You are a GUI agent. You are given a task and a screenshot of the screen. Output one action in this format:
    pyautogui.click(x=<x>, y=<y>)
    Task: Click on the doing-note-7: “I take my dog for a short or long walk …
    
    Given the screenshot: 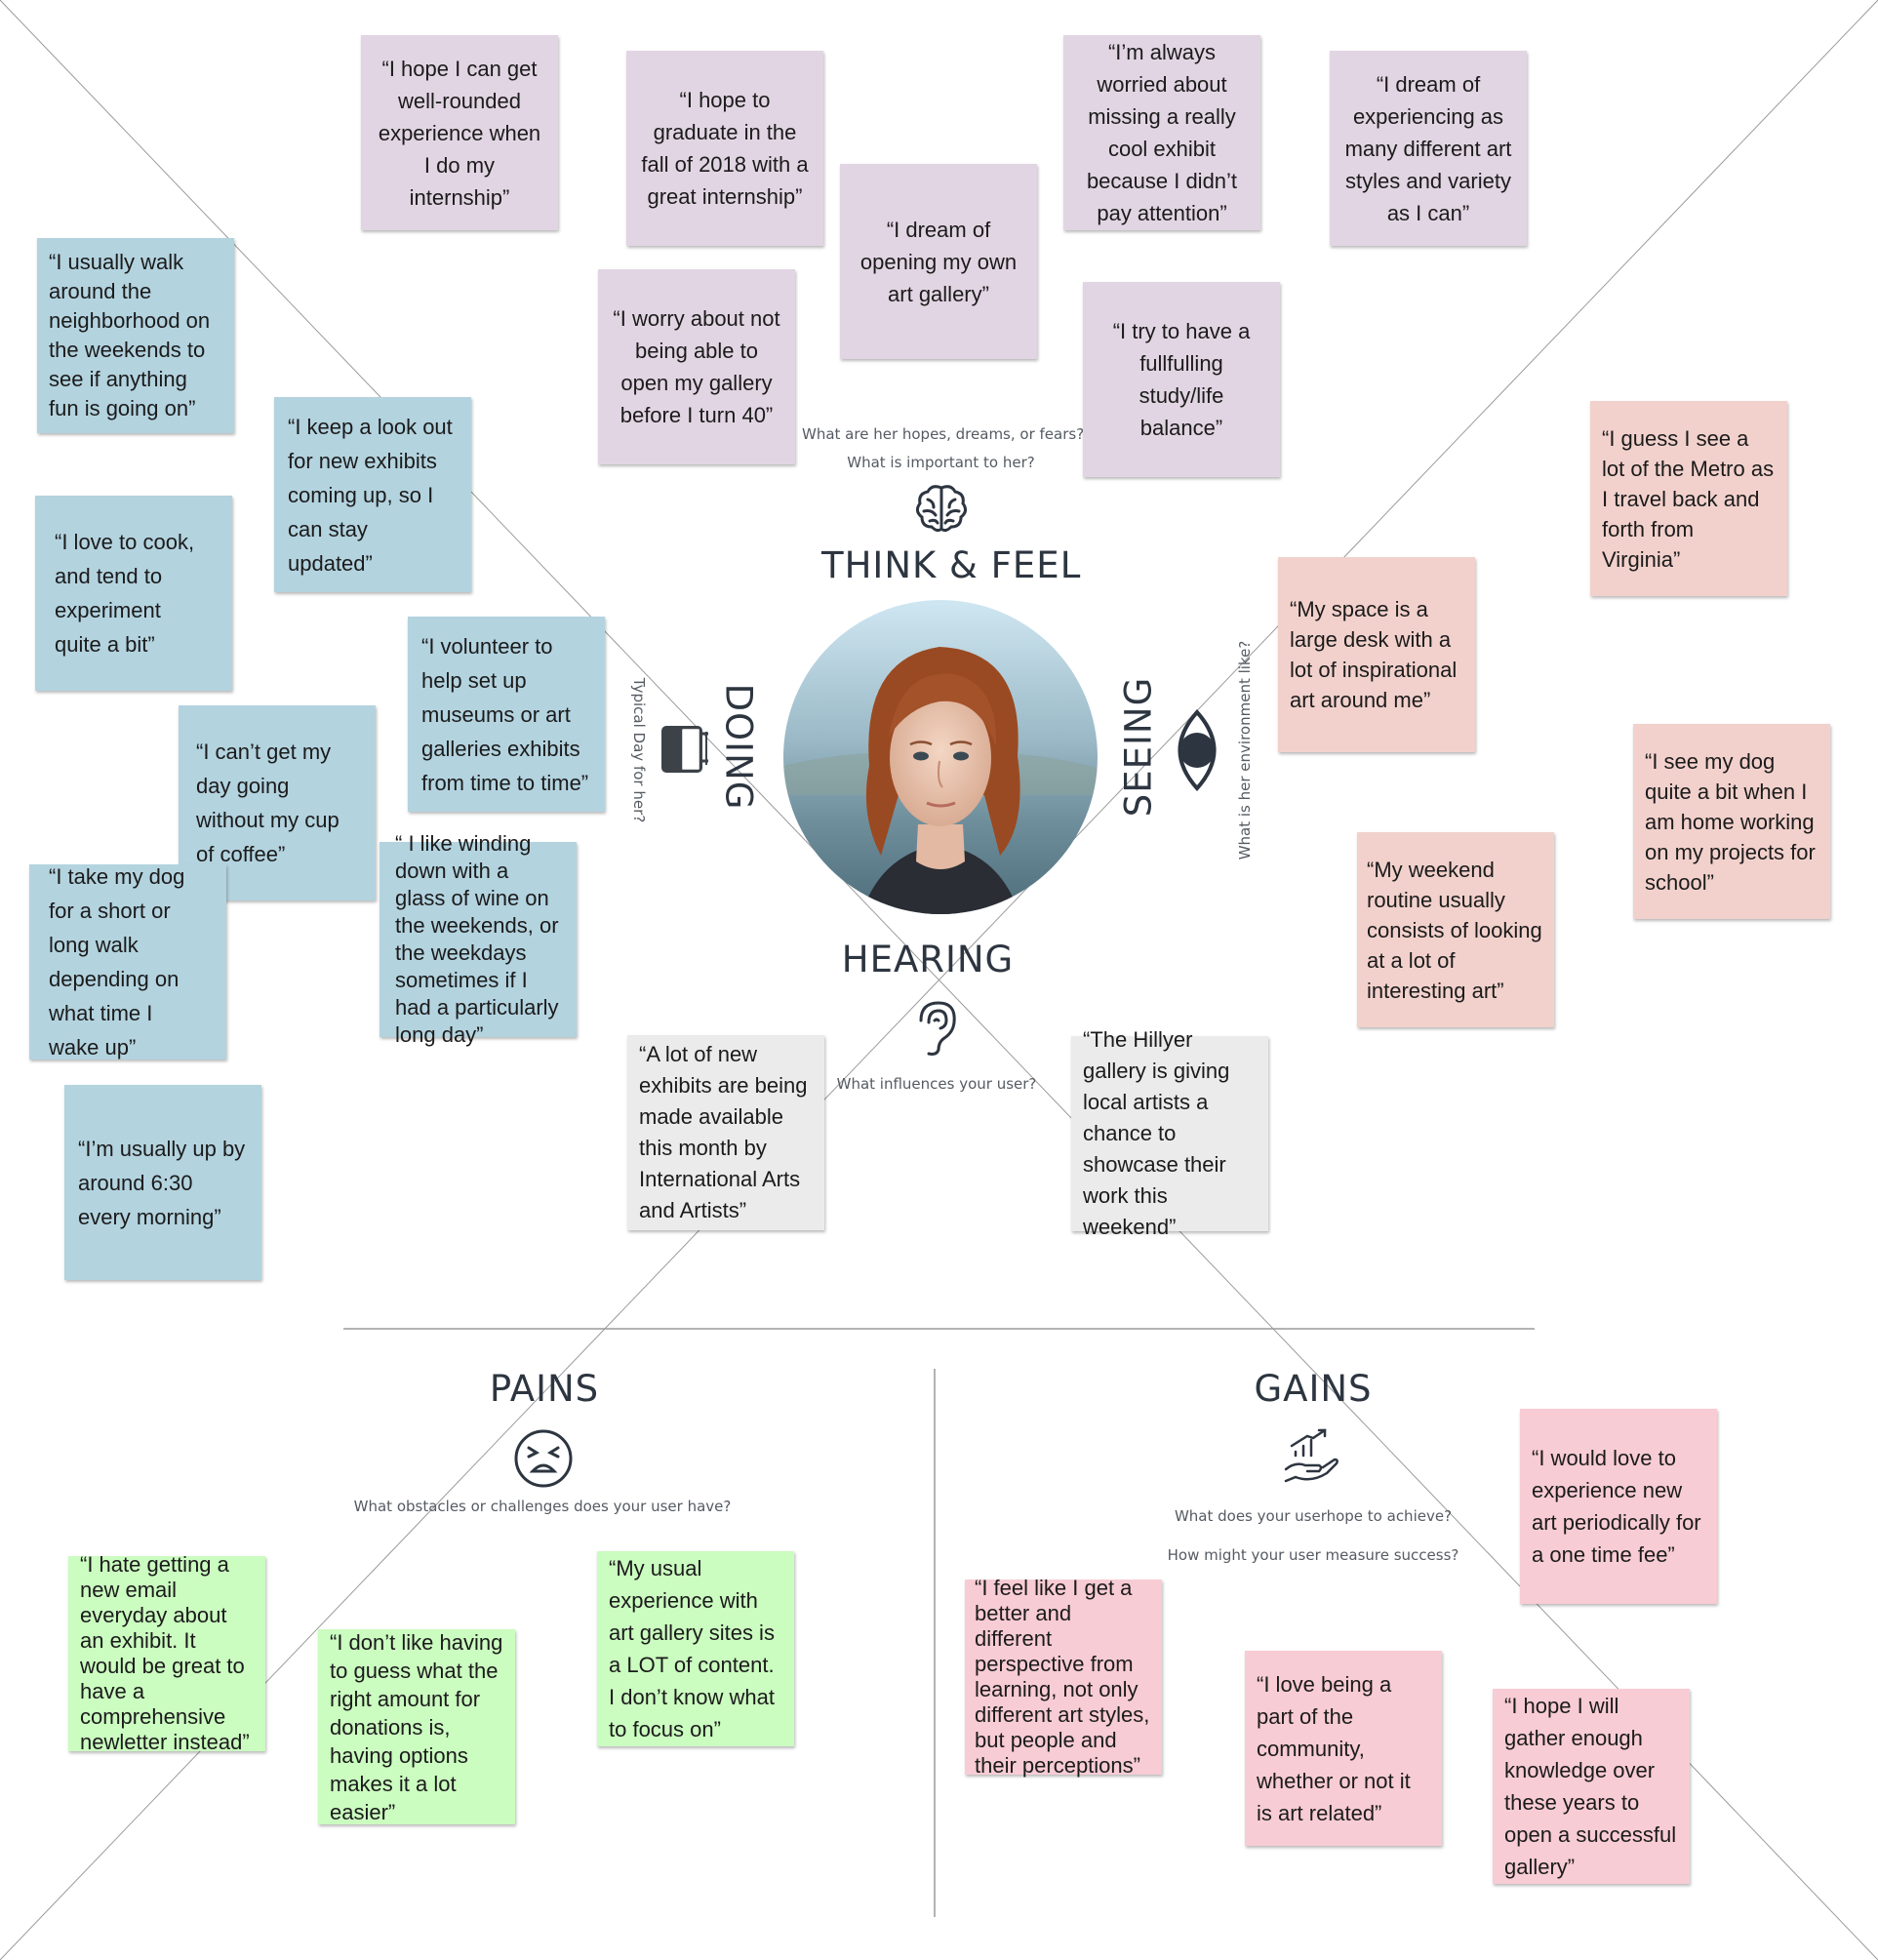 What is the action you would take?
    pyautogui.click(x=127, y=962)
    